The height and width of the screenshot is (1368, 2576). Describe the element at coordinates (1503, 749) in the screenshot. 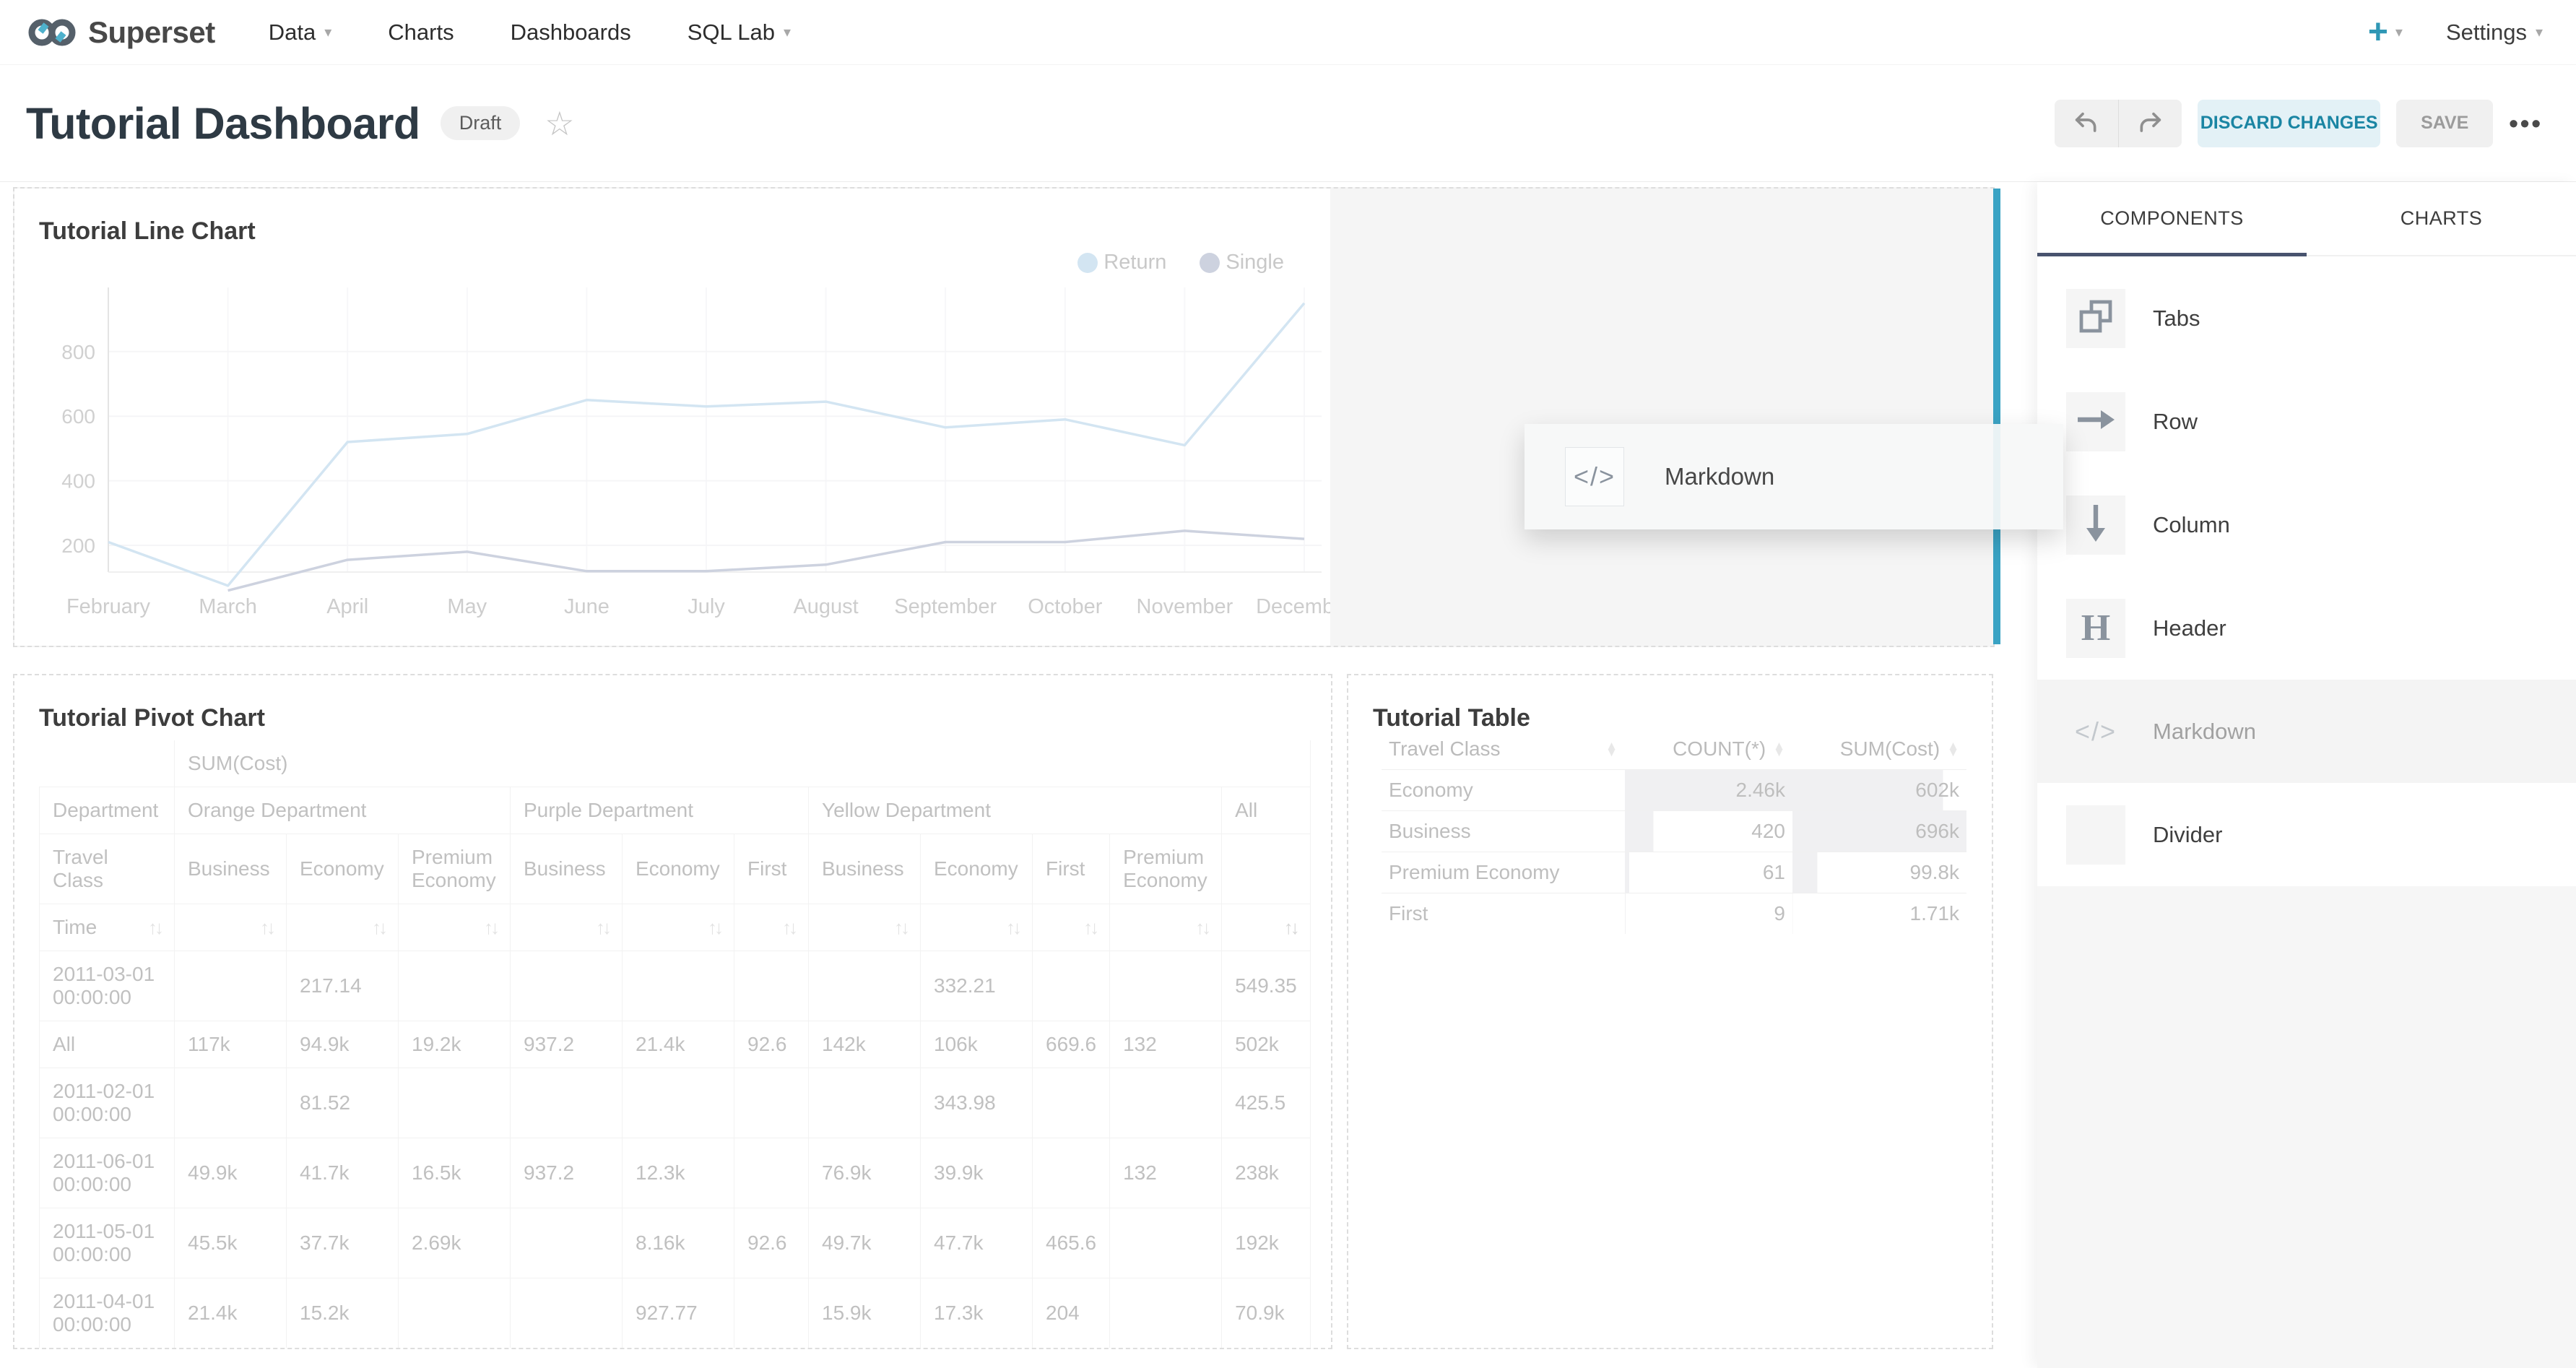

I see `column-header-travel-class: Travel Class ▲ ▼` at that location.